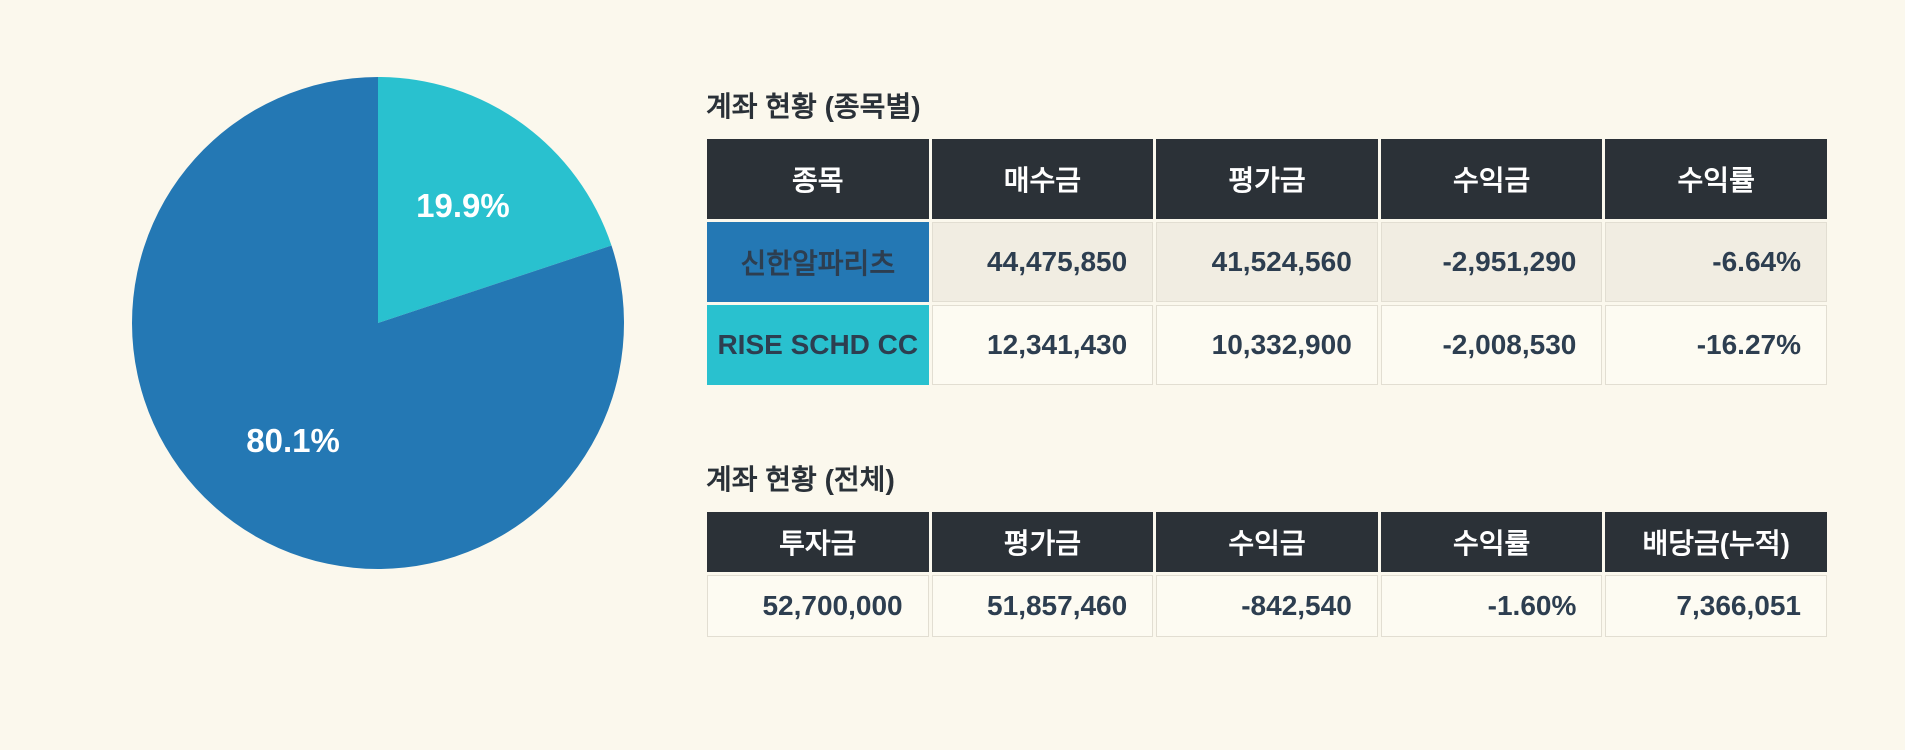  What do you see at coordinates (1716, 345) in the screenshot?
I see `value-cell: -16.27%` at bounding box center [1716, 345].